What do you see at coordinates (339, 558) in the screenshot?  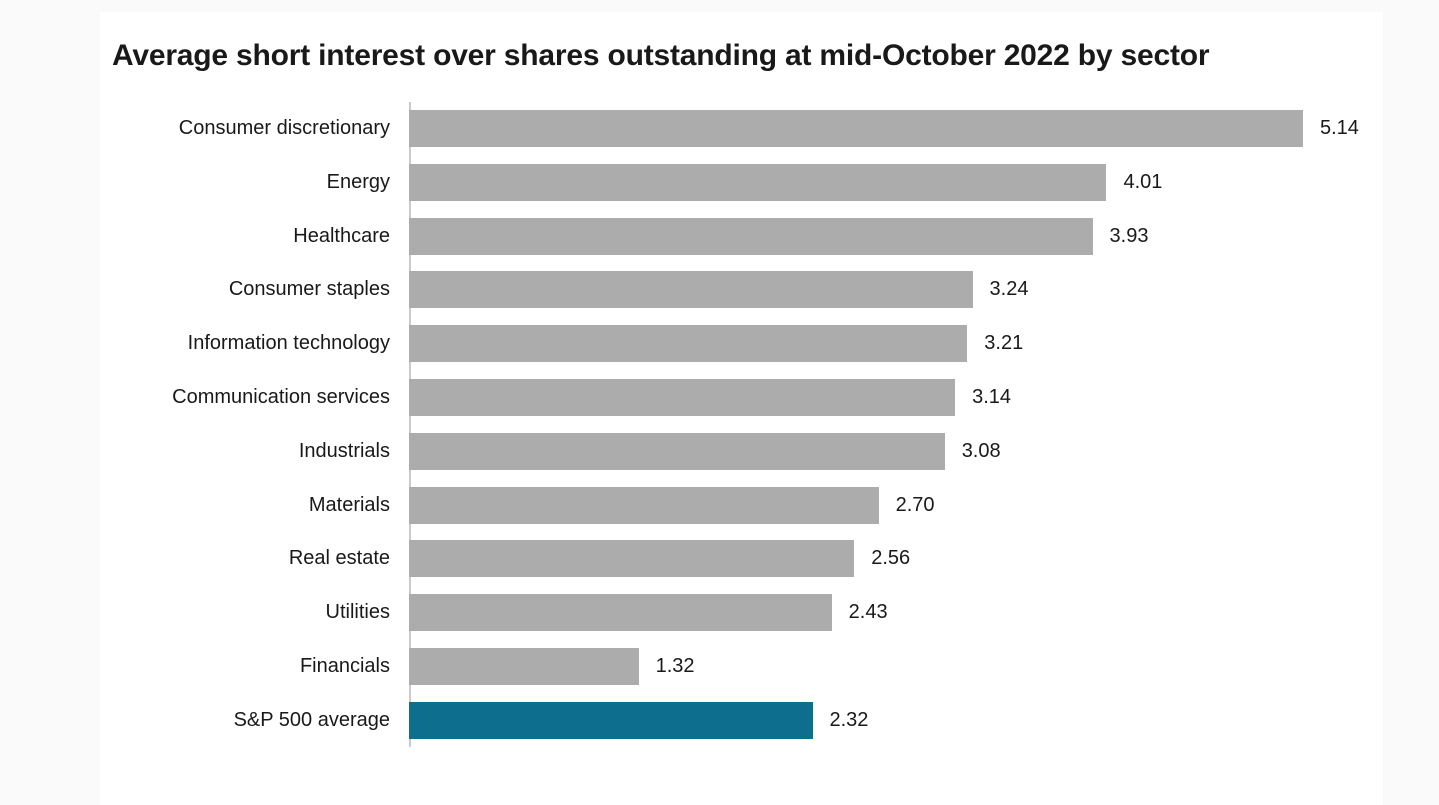 I see `category-label: Real estate` at bounding box center [339, 558].